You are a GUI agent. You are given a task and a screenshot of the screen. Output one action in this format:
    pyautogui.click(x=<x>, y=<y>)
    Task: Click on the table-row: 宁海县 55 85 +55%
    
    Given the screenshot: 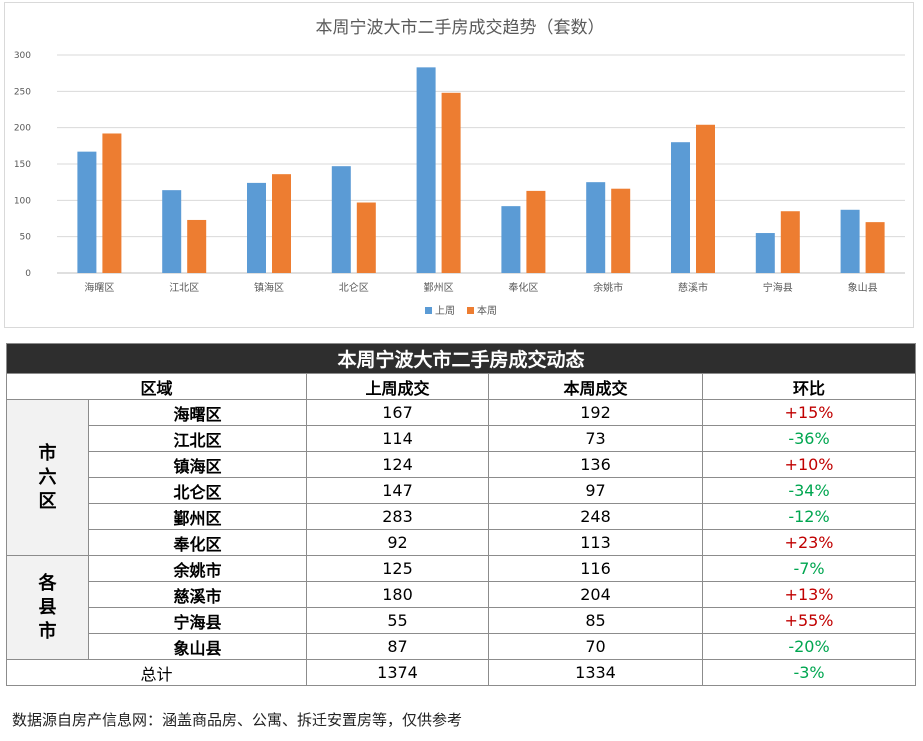 What is the action you would take?
    pyautogui.click(x=462, y=620)
    